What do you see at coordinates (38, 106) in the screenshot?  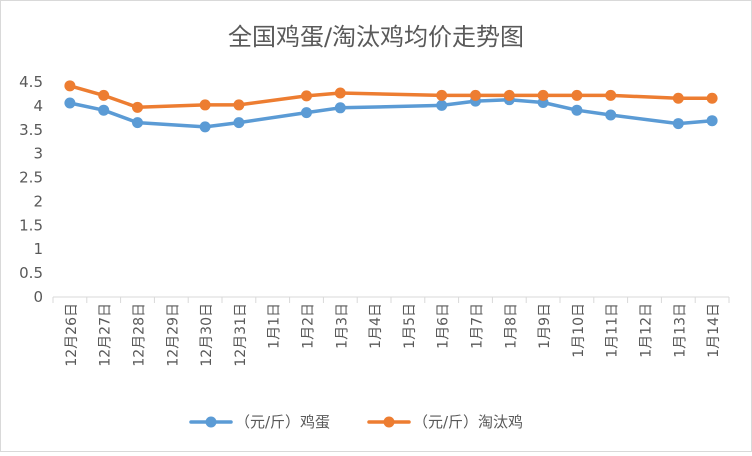 I see `y-tick-label: 4` at bounding box center [38, 106].